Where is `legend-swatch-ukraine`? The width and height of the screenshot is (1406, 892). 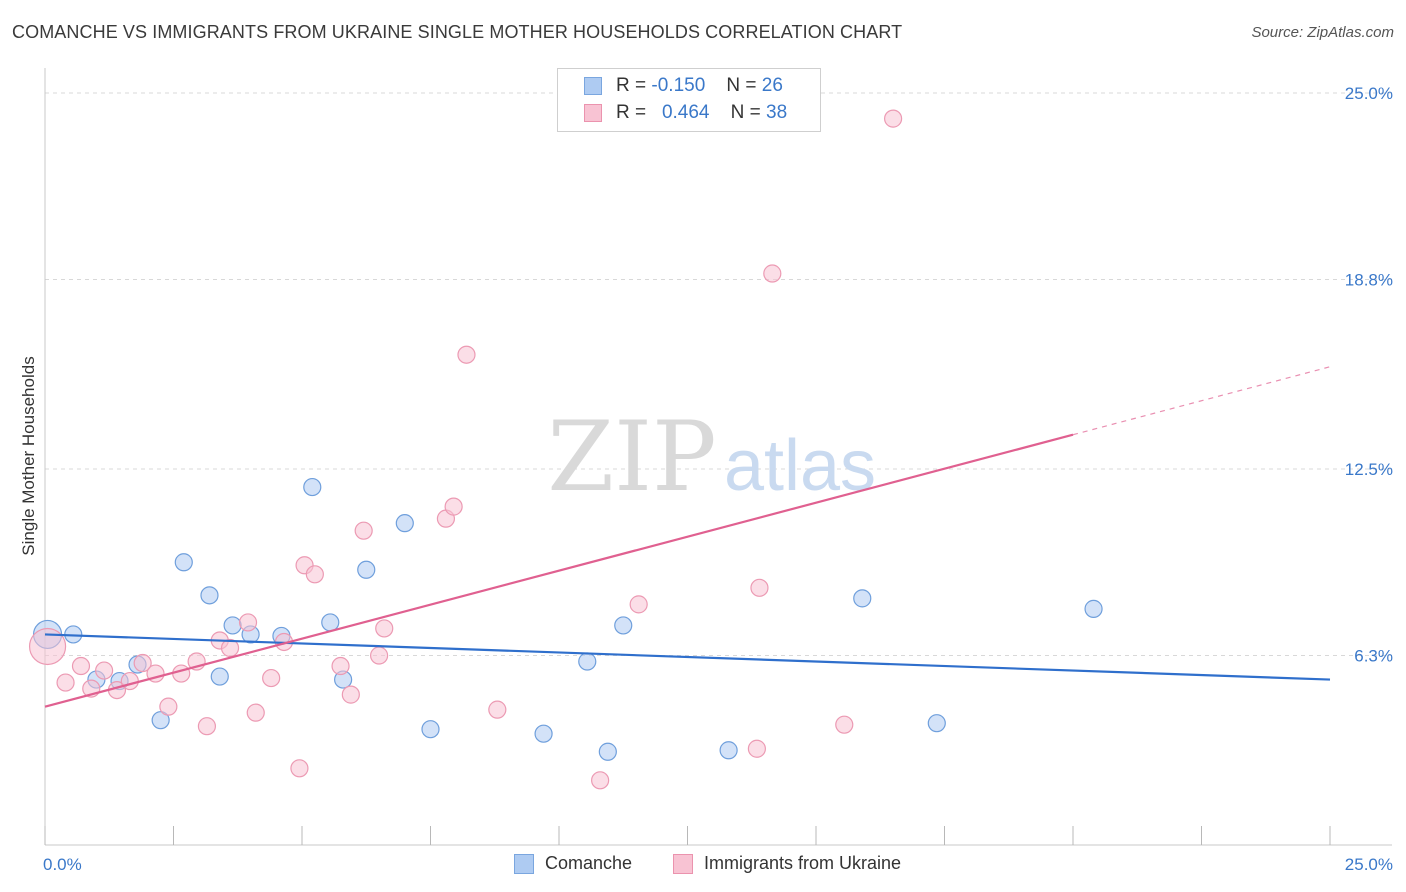
legend-swatch-ukraine is located at coordinates (593, 113).